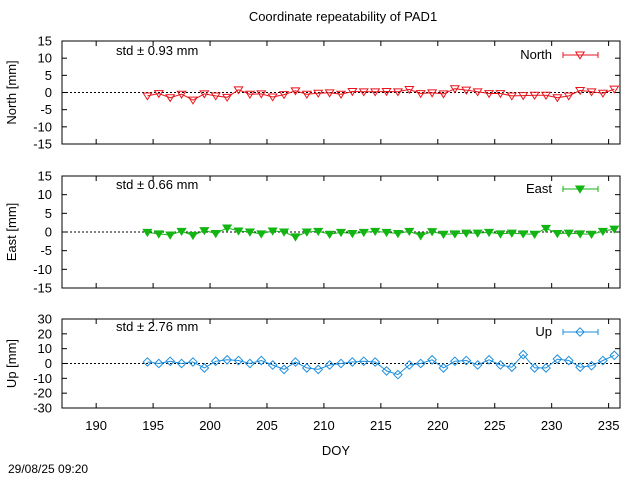 This screenshot has width=640, height=480. What do you see at coordinates (45, 176) in the screenshot?
I see `east-y-tick-label: 15` at bounding box center [45, 176].